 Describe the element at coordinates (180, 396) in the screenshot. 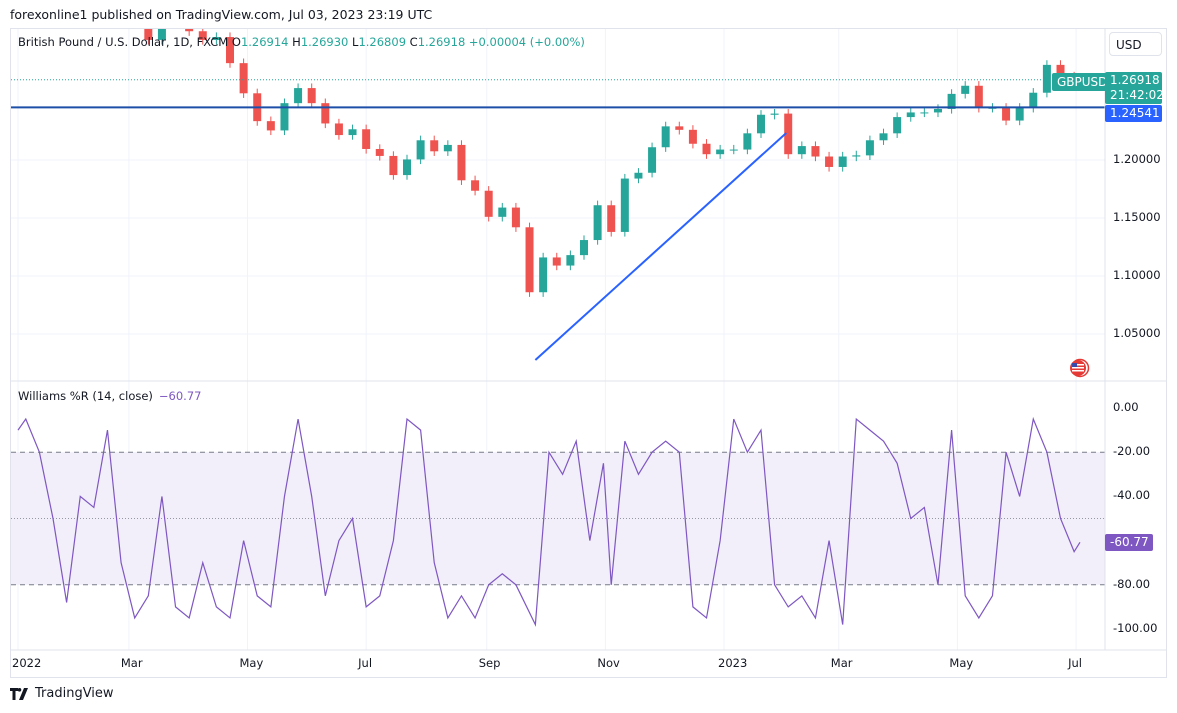

I see `indicator-value: −60.77` at that location.